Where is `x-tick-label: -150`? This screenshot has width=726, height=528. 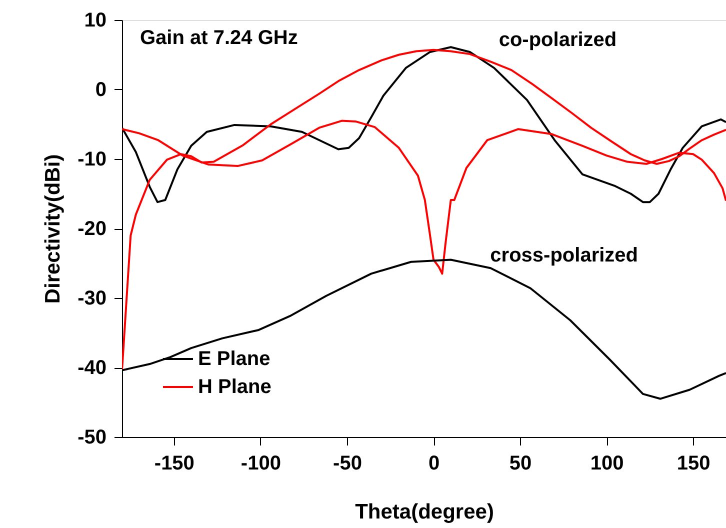 x-tick-label: -150 is located at coordinates (174, 463).